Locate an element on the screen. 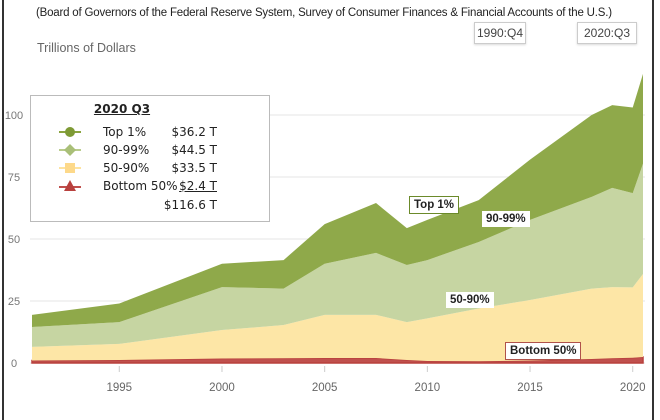 The width and height of the screenshot is (660, 420). annotation-90-99: 90-99% is located at coordinates (506, 219).